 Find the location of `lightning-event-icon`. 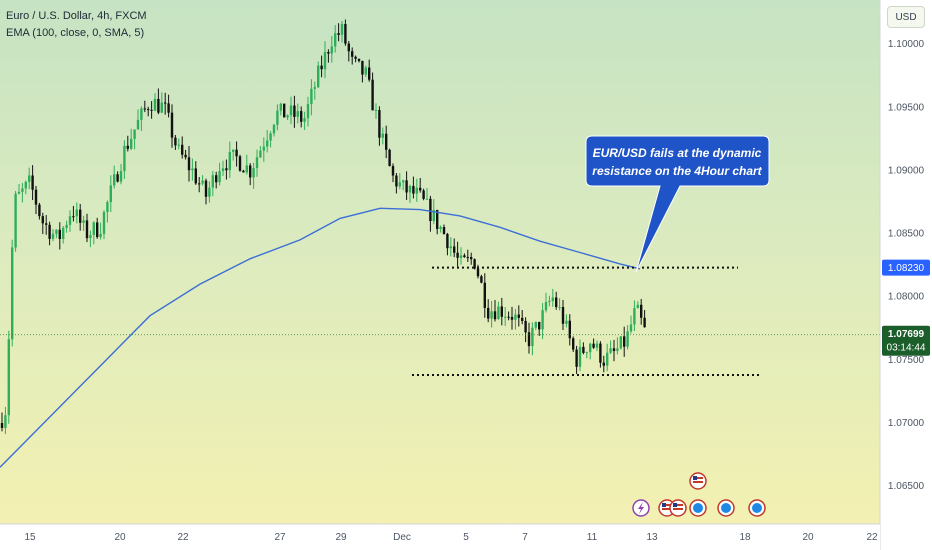

lightning-event-icon is located at coordinates (641, 508).